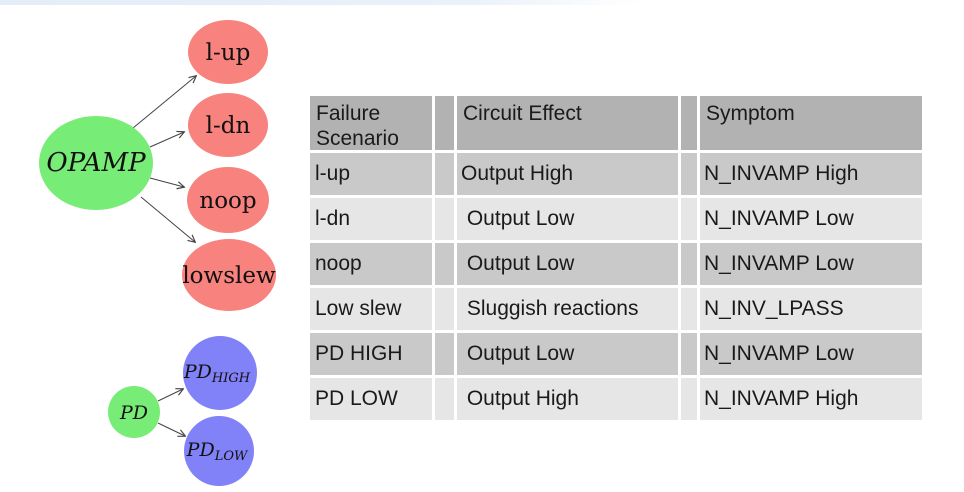  I want to click on pd-edges, so click(171, 412).